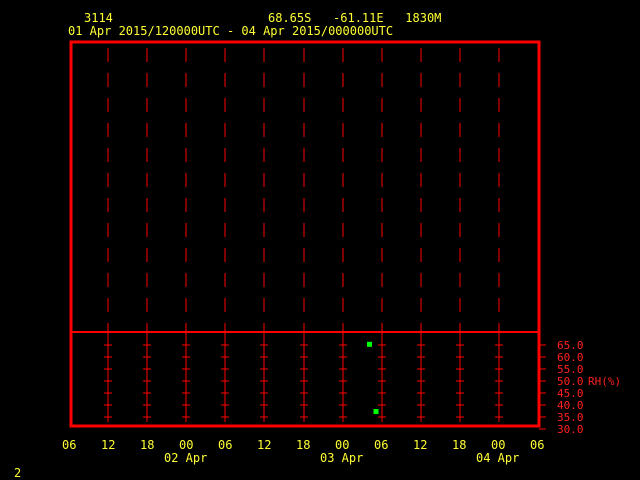 The height and width of the screenshot is (480, 640). What do you see at coordinates (355, 18) in the screenshot?
I see `station-location: 68.65S -61.11E 1830M` at bounding box center [355, 18].